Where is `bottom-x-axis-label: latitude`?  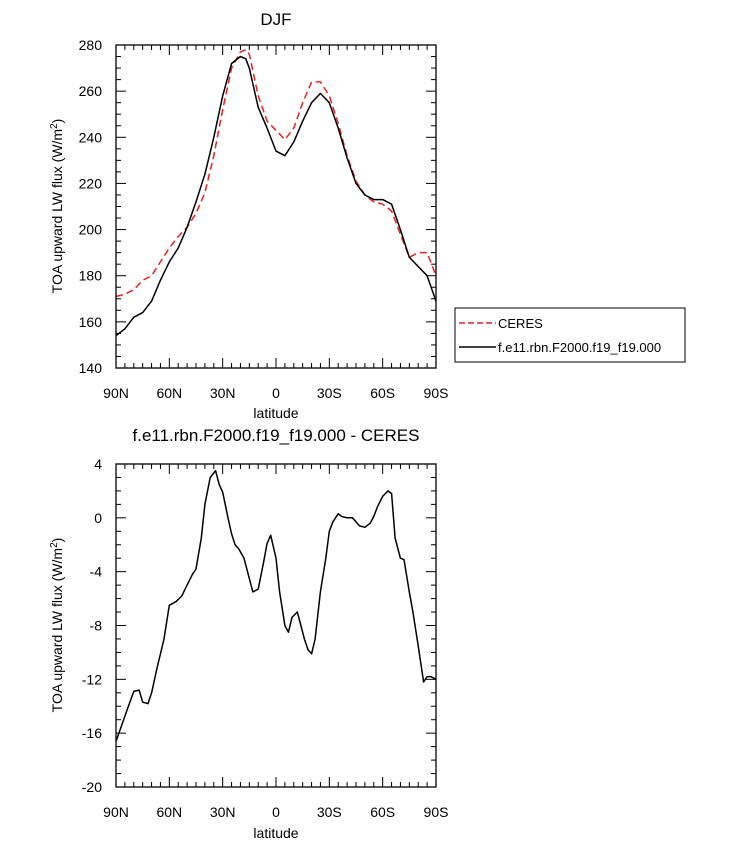 bottom-x-axis-label: latitude is located at coordinates (275, 833).